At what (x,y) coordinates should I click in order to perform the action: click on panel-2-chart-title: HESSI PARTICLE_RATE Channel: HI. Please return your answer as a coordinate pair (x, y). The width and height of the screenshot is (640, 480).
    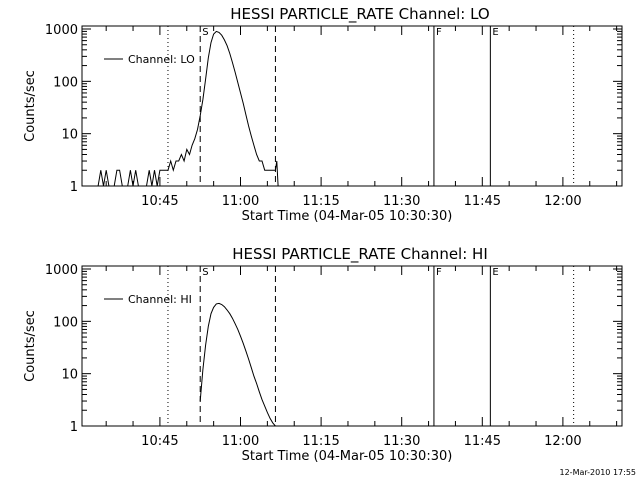
    Looking at the image, I should click on (360, 254).